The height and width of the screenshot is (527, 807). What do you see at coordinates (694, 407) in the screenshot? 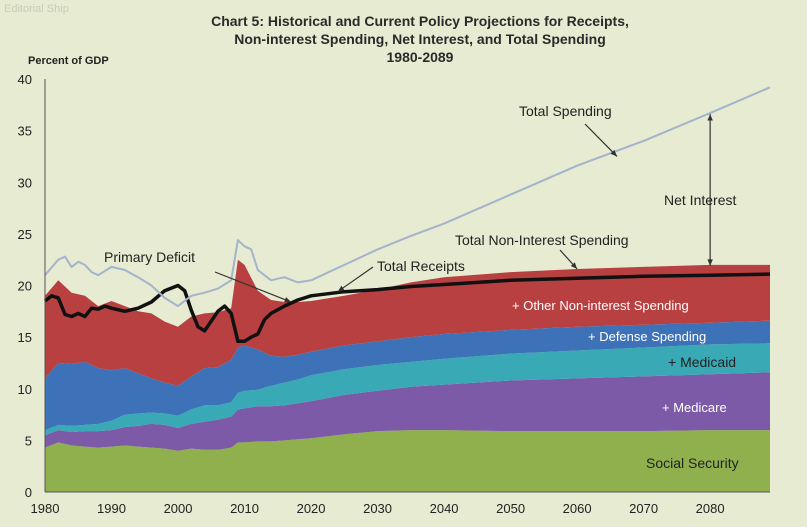
I see `label-medicare: + Medicare` at bounding box center [694, 407].